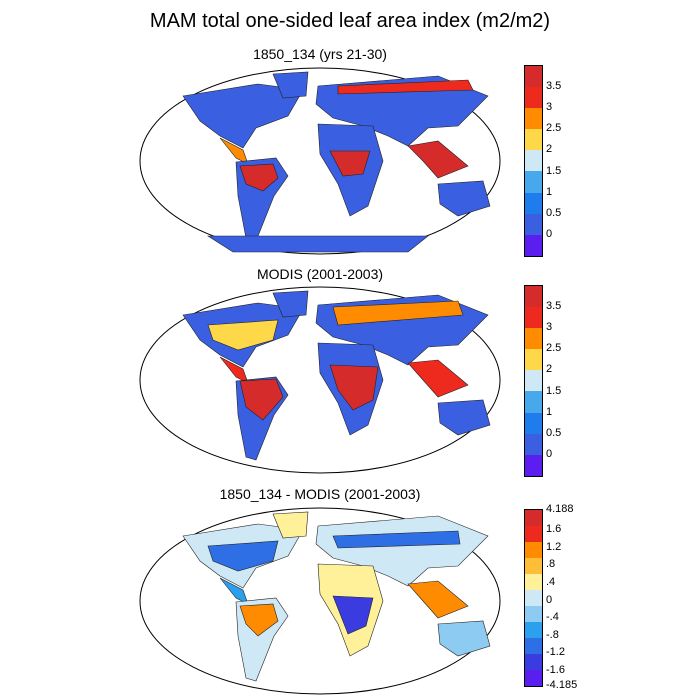  Describe the element at coordinates (552, 634) in the screenshot. I see `colorbar-label: -.8` at that location.